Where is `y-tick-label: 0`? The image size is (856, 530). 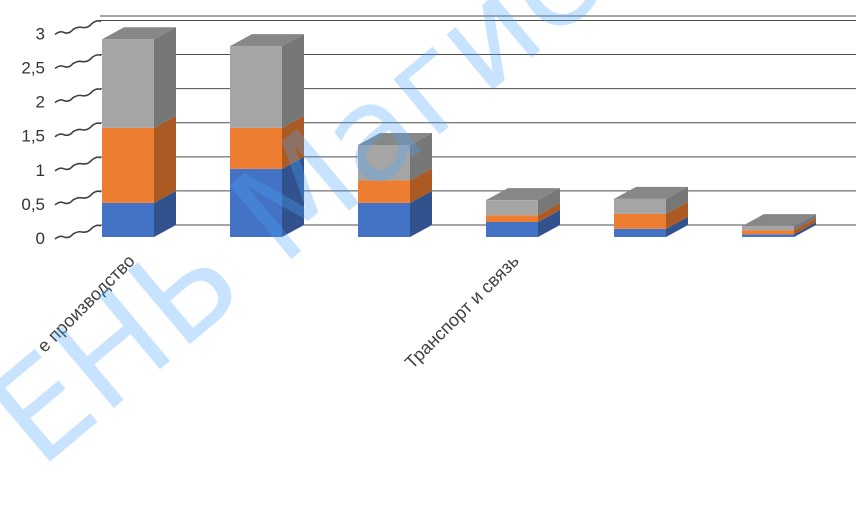
y-tick-label: 0 is located at coordinates (40, 238).